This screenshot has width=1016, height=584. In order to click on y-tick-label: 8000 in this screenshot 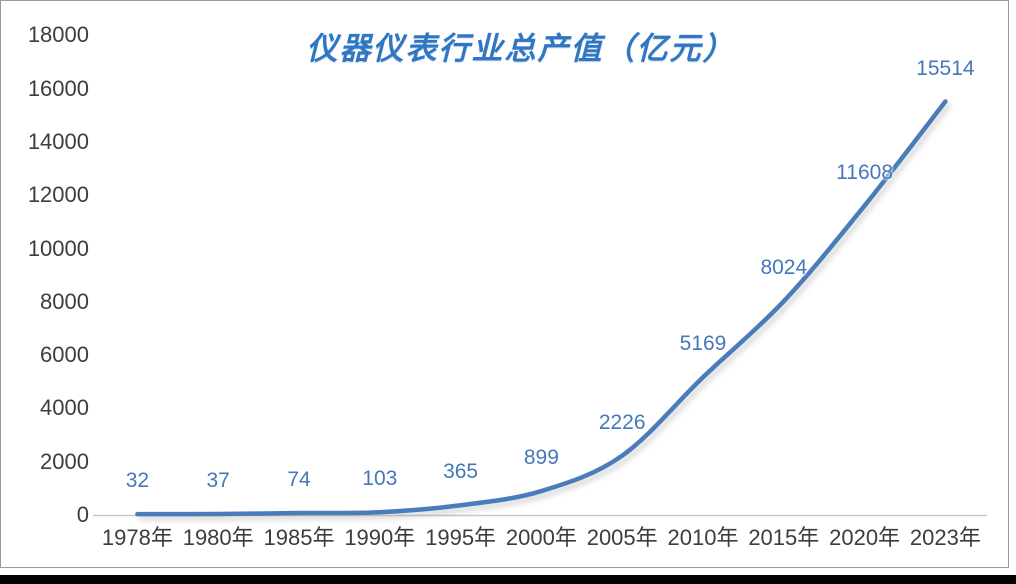, I will do `click(64, 301)`.